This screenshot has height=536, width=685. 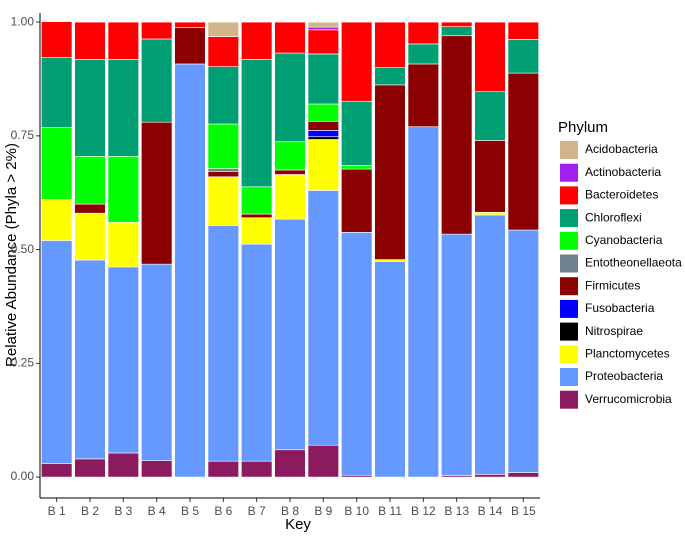 I want to click on legend-label: Cyanobacteria, so click(x=624, y=240).